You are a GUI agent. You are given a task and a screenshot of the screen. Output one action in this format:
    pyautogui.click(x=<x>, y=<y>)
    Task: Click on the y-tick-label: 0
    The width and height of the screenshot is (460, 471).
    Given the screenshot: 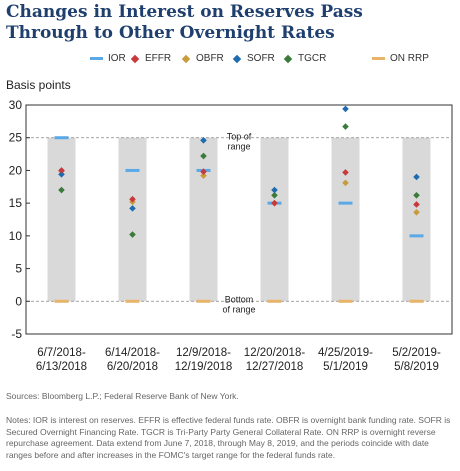 What is the action you would take?
    pyautogui.click(x=18, y=301)
    